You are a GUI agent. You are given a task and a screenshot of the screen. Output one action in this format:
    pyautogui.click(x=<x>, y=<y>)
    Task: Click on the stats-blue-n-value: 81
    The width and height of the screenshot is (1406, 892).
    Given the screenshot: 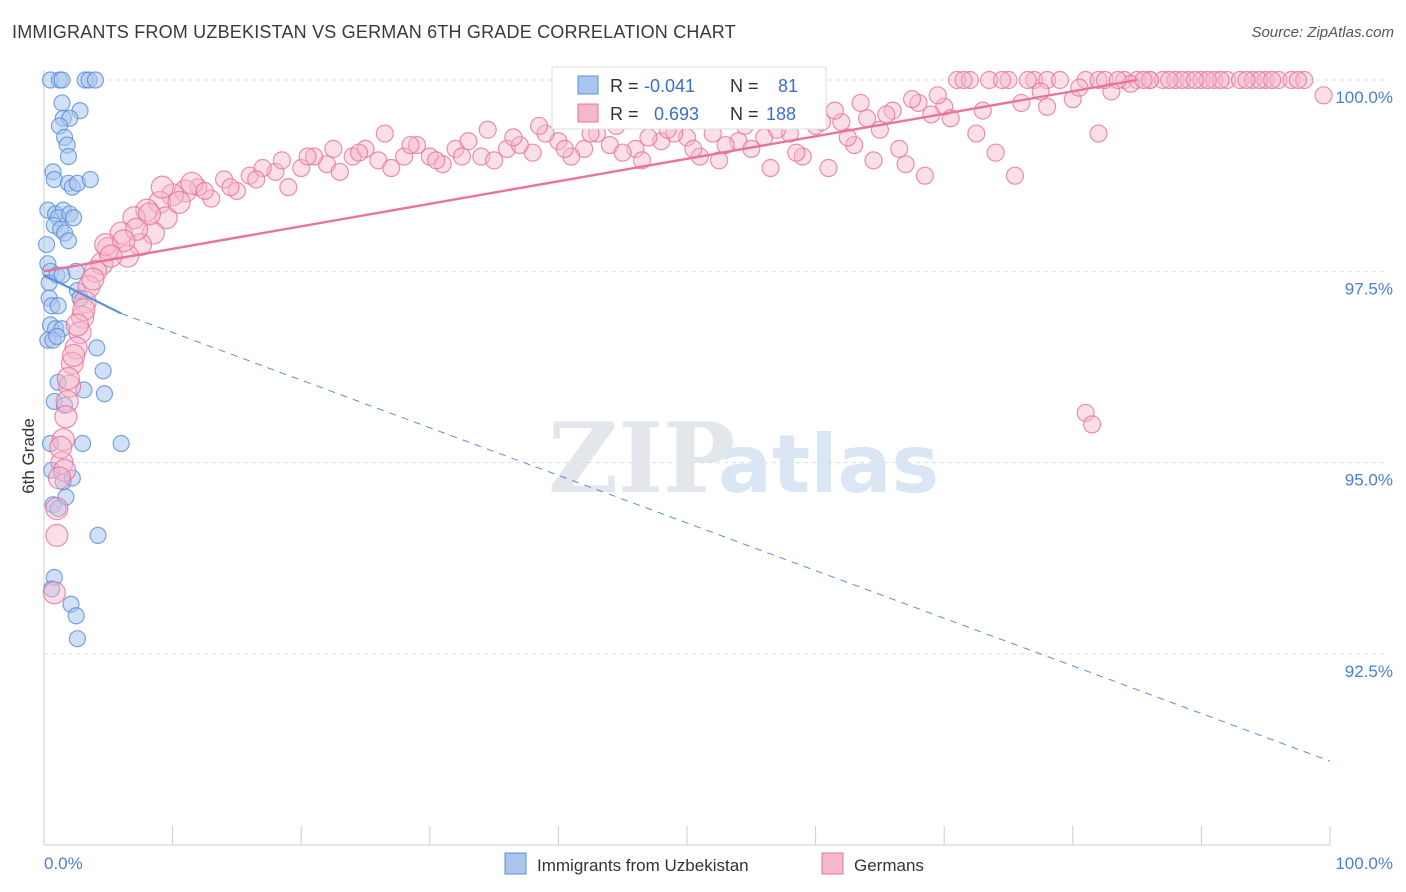 What is the action you would take?
    pyautogui.click(x=788, y=86)
    